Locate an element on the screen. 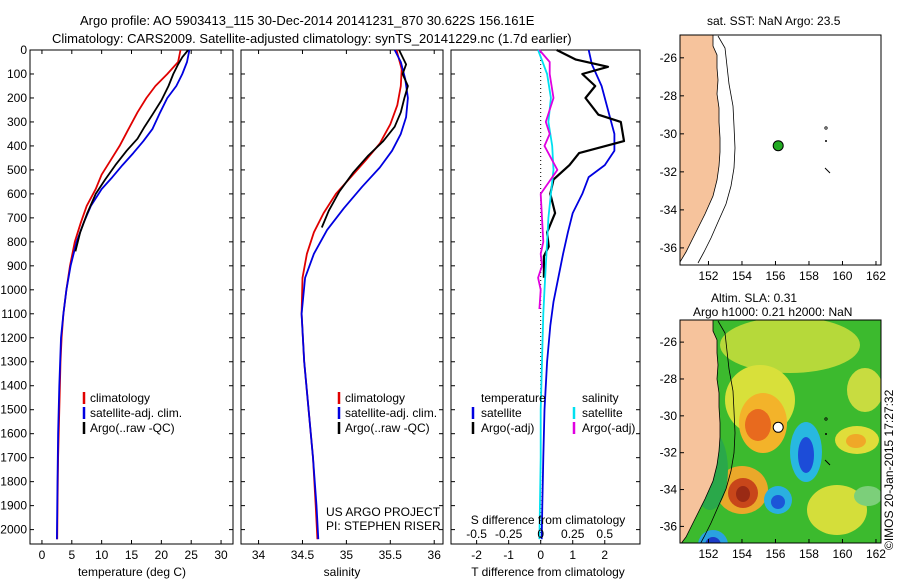 The image size is (900, 580). sst-map-shelf-contour is located at coordinates (716, 149).